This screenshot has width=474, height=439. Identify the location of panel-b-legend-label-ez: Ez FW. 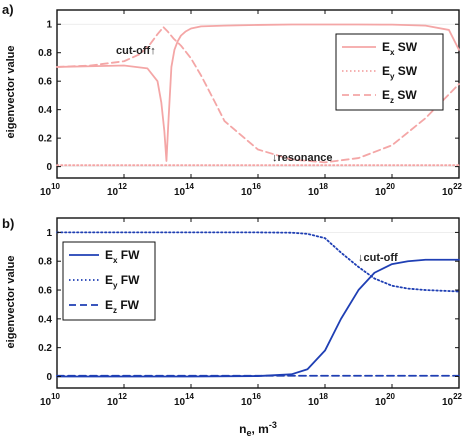
(122, 306).